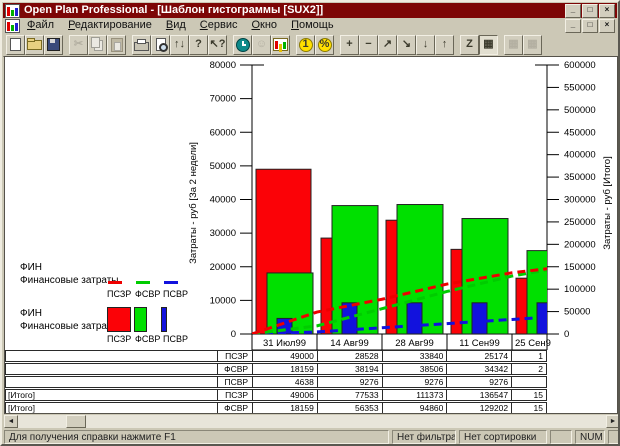 Image resolution: width=620 pixels, height=446 pixels. I want to click on x-axis-label: 14 Авг99, so click(349, 343).